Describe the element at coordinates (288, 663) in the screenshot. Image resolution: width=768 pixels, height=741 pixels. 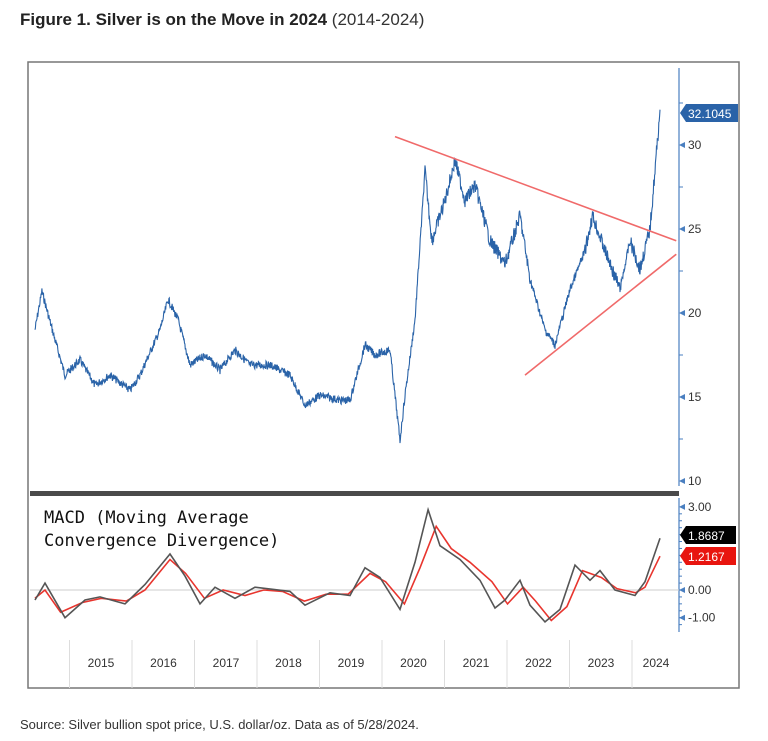
I see `x-tick-label: 2018` at that location.